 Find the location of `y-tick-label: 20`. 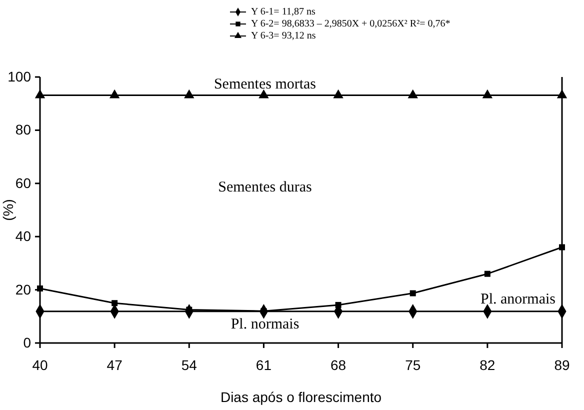

y-tick-label: 20 is located at coordinates (23, 289).